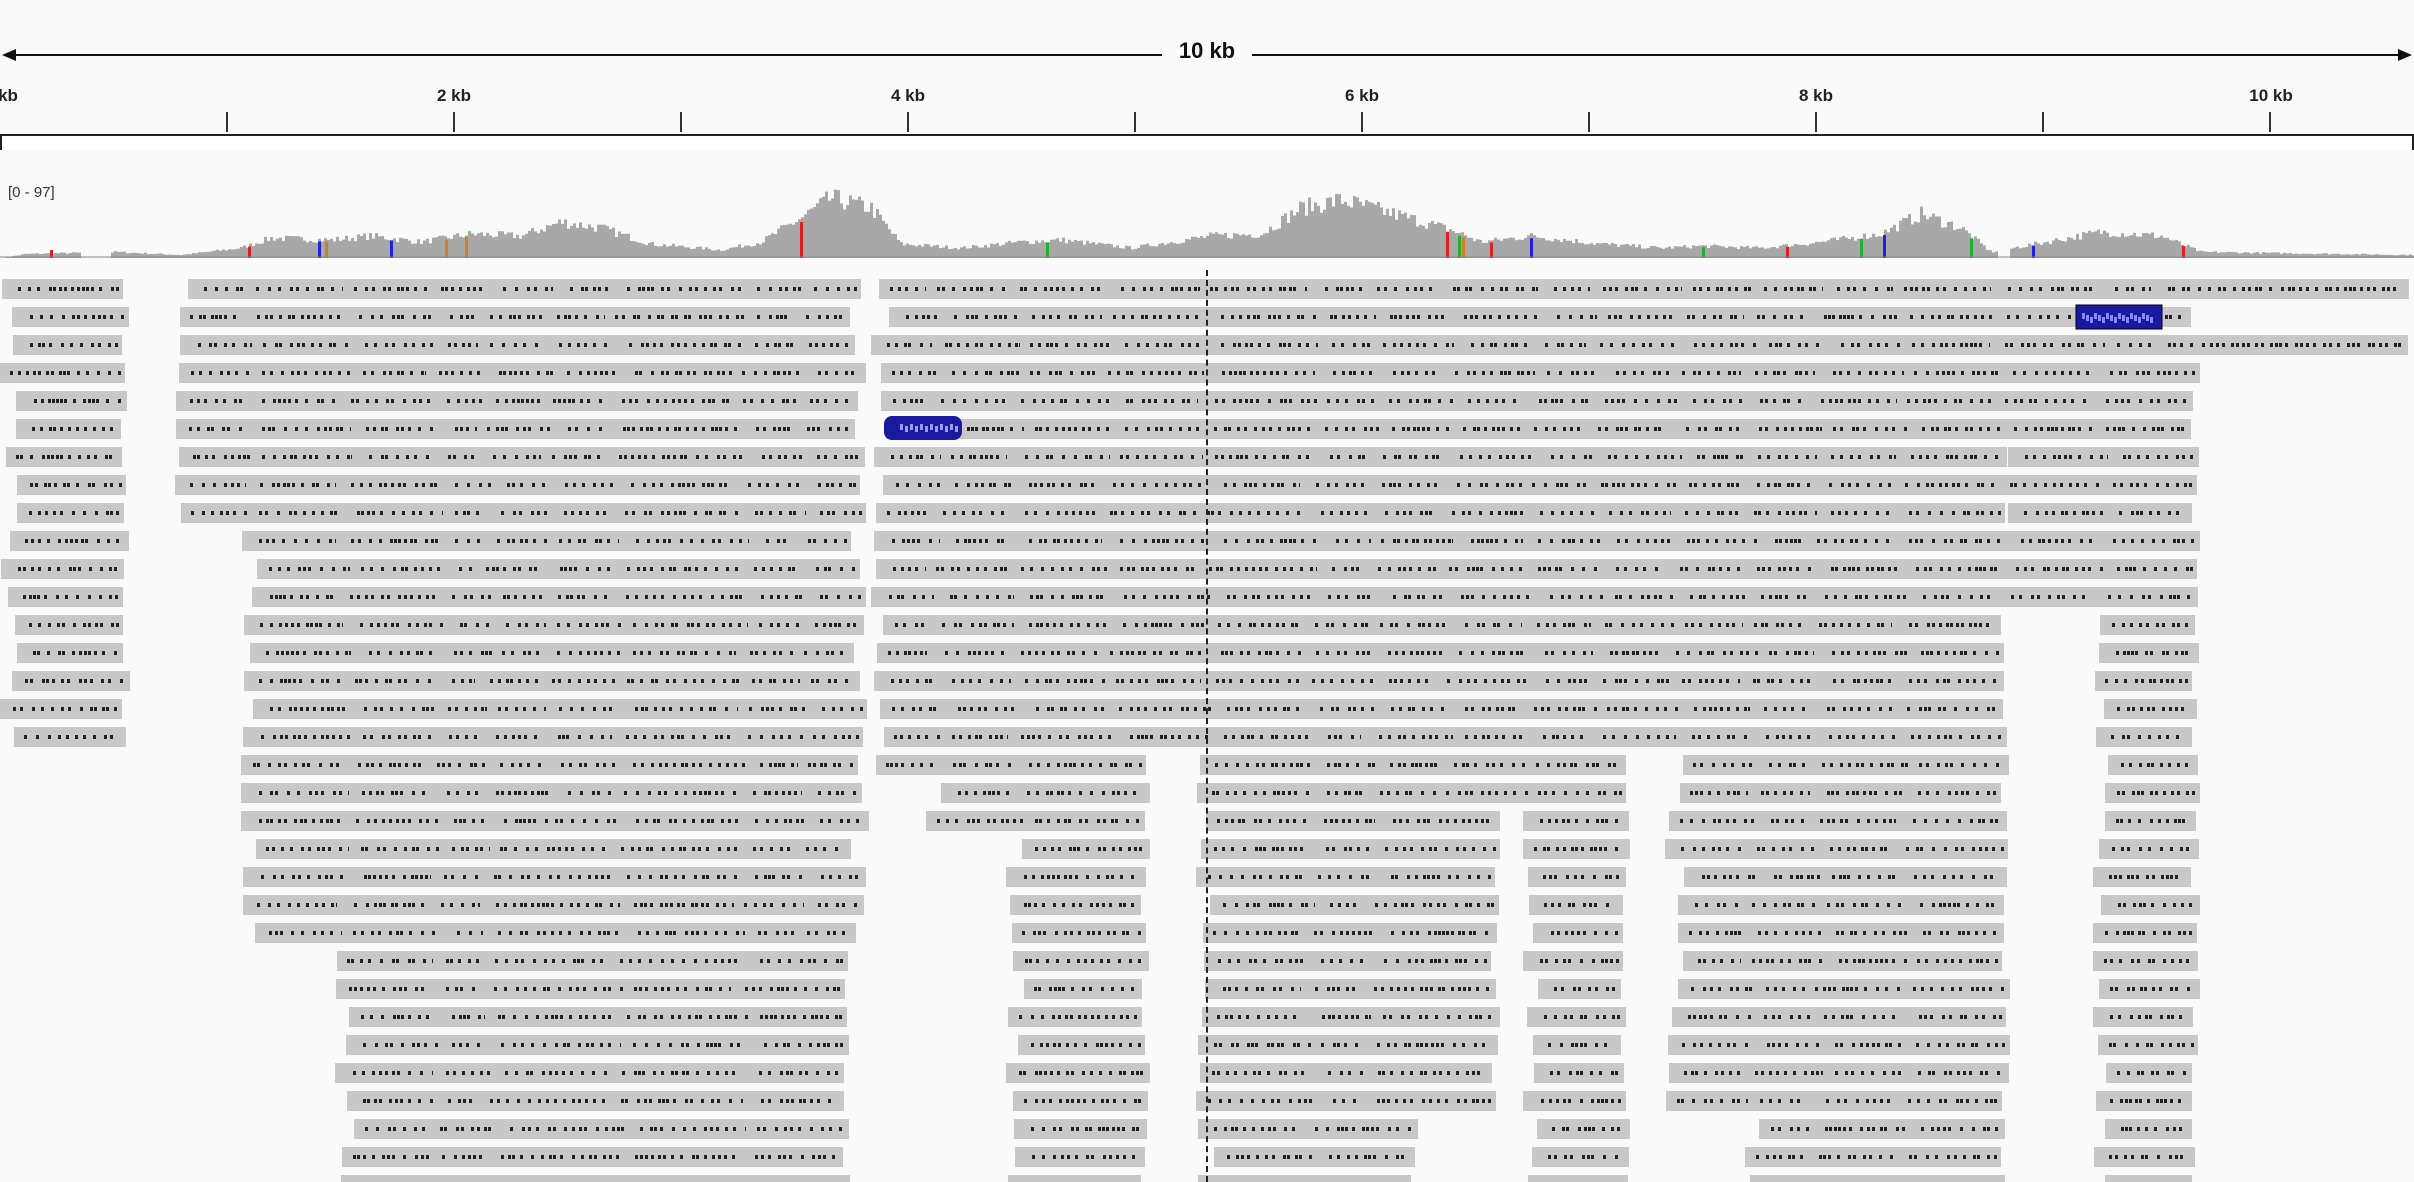 This screenshot has height=1182, width=2414. Describe the element at coordinates (1207, 80) in the screenshot. I see `ruler-track: 10 kb kb 2 kb 4 kb 6 kb 8 kb 10 kb` at that location.